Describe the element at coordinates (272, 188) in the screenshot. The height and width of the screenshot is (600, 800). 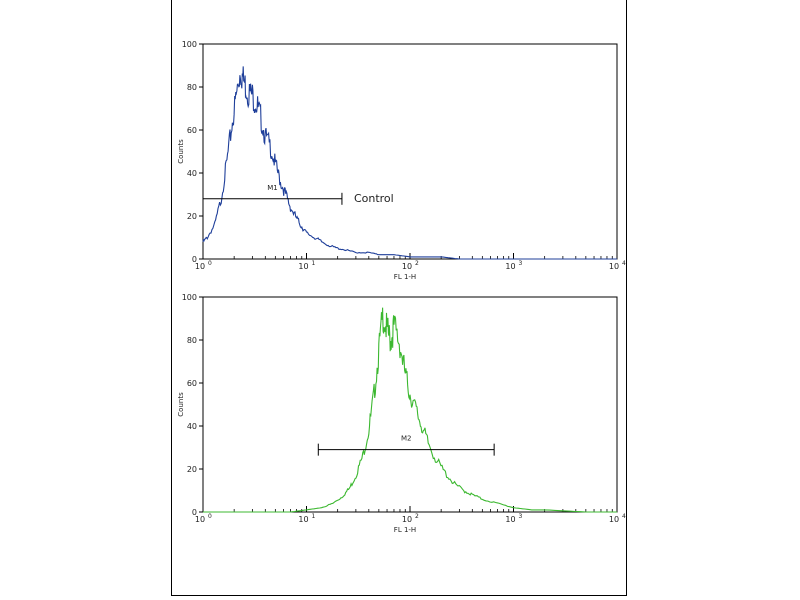
I see `gate-label: M1` at that location.